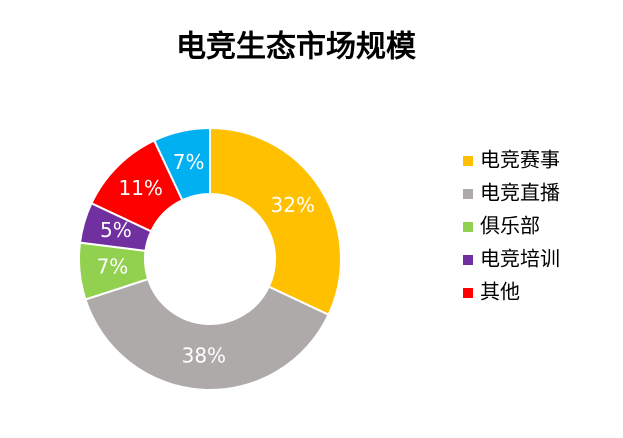 The width and height of the screenshot is (623, 438). I want to click on data-label: 32%, so click(293, 205).